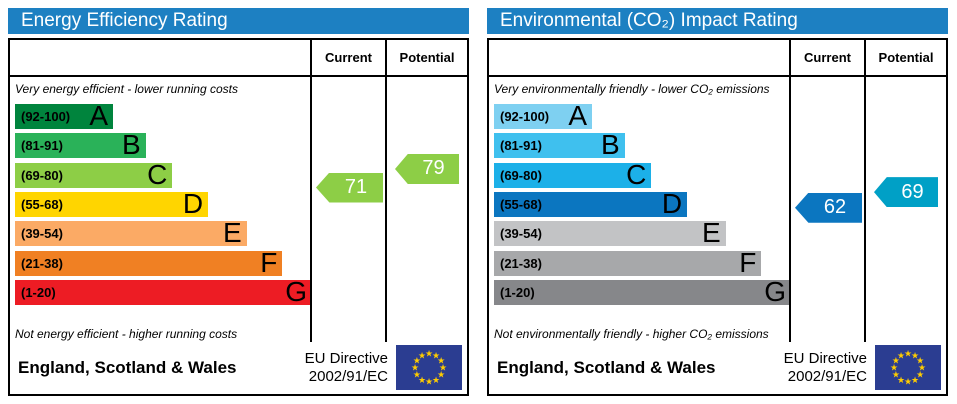  Describe the element at coordinates (347, 209) in the screenshot. I see `current-rating-cell: 71` at that location.